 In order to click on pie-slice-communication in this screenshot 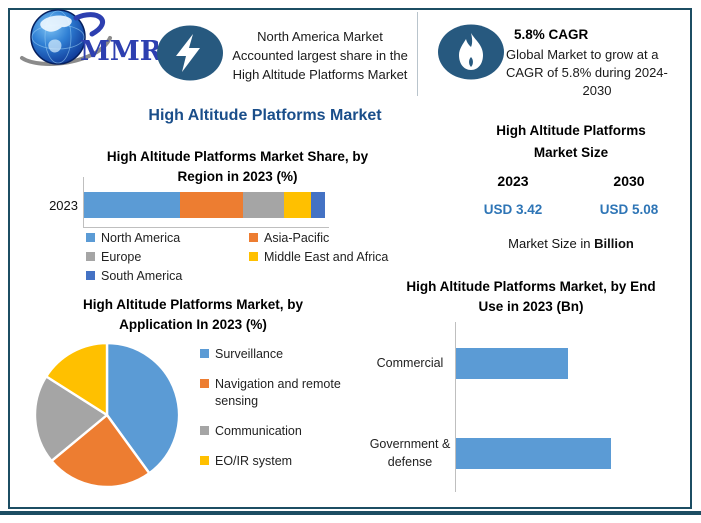, I will do `click(71, 419)`.